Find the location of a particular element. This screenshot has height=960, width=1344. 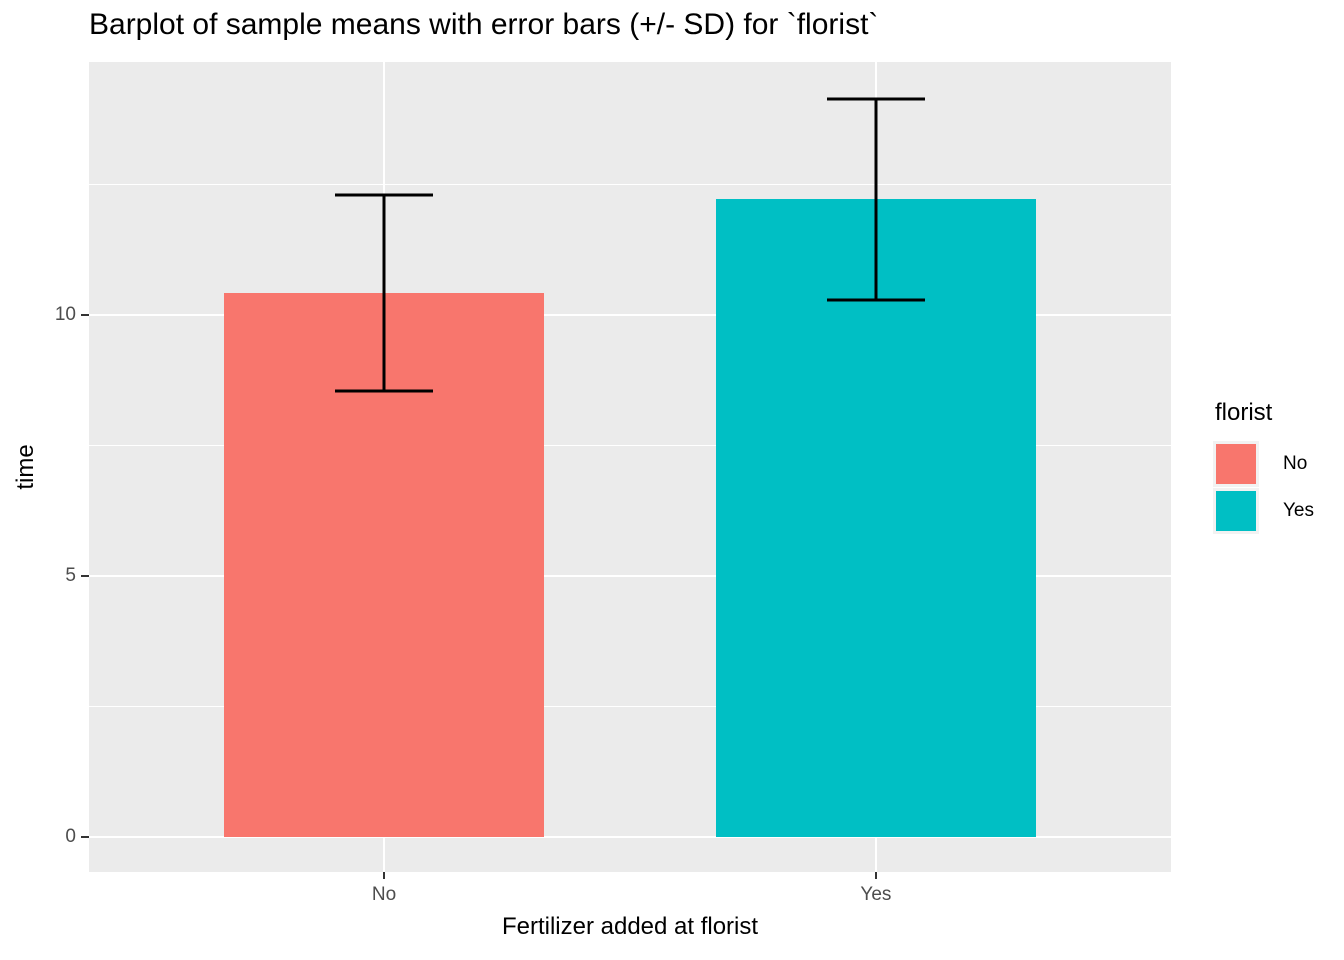

legend-item-yes: Yes is located at coordinates (1263, 510).